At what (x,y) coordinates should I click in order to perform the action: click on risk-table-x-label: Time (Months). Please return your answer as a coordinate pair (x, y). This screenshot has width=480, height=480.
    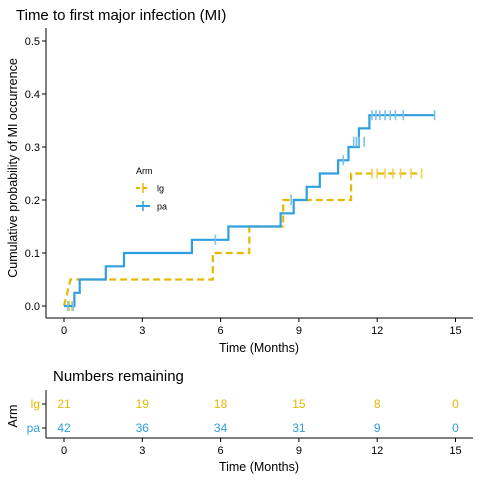
    Looking at the image, I should click on (259, 467).